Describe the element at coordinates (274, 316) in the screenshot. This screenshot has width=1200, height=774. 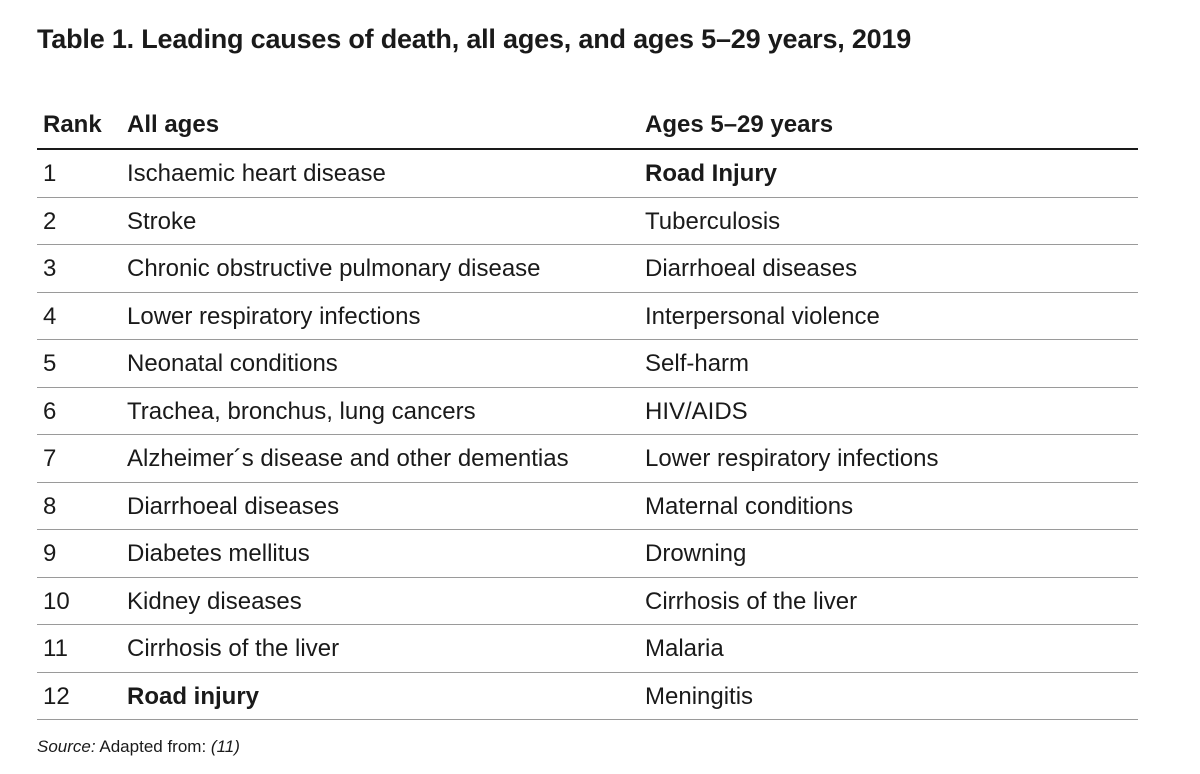
I see `all-ages-cell: Lower respiratory infections` at that location.